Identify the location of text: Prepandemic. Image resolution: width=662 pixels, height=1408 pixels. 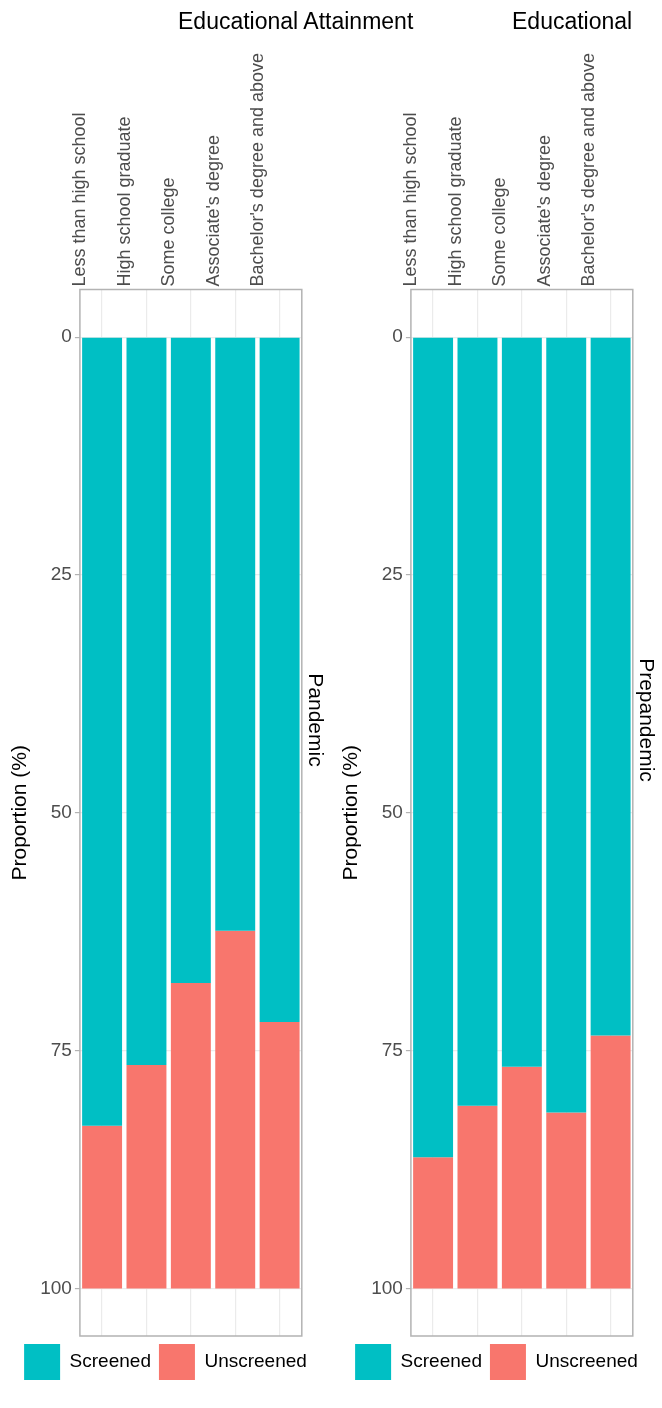
(647, 720).